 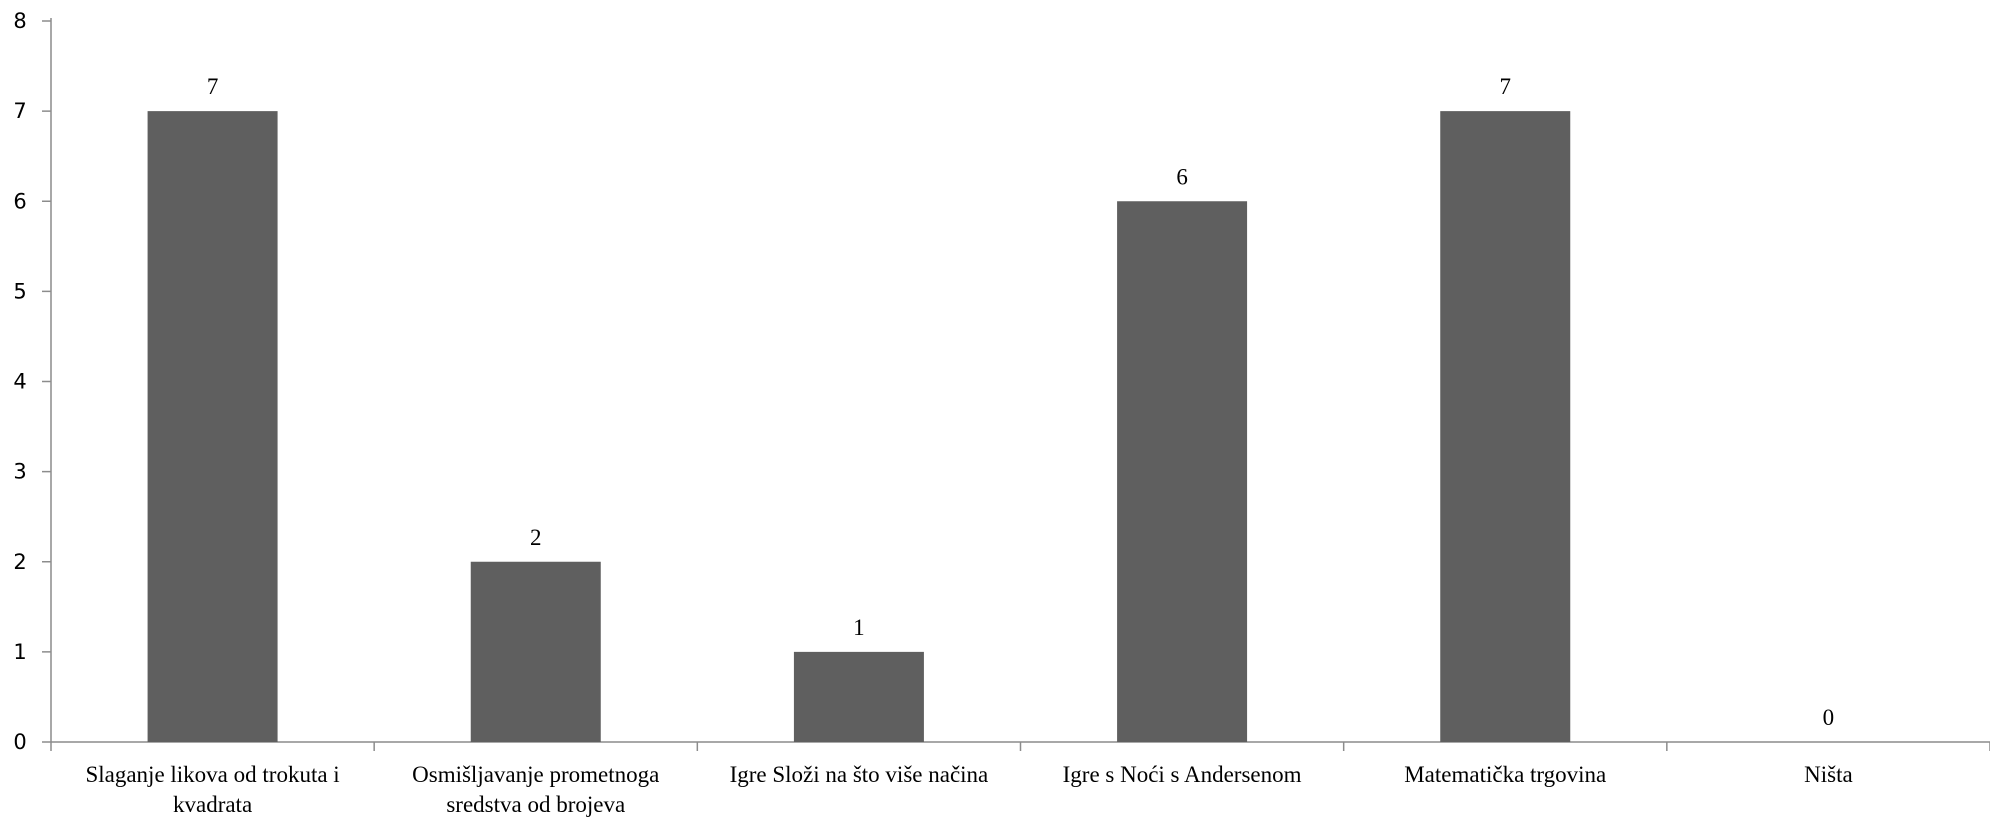 What do you see at coordinates (19, 201) in the screenshot?
I see `y-tick-label: 6` at bounding box center [19, 201].